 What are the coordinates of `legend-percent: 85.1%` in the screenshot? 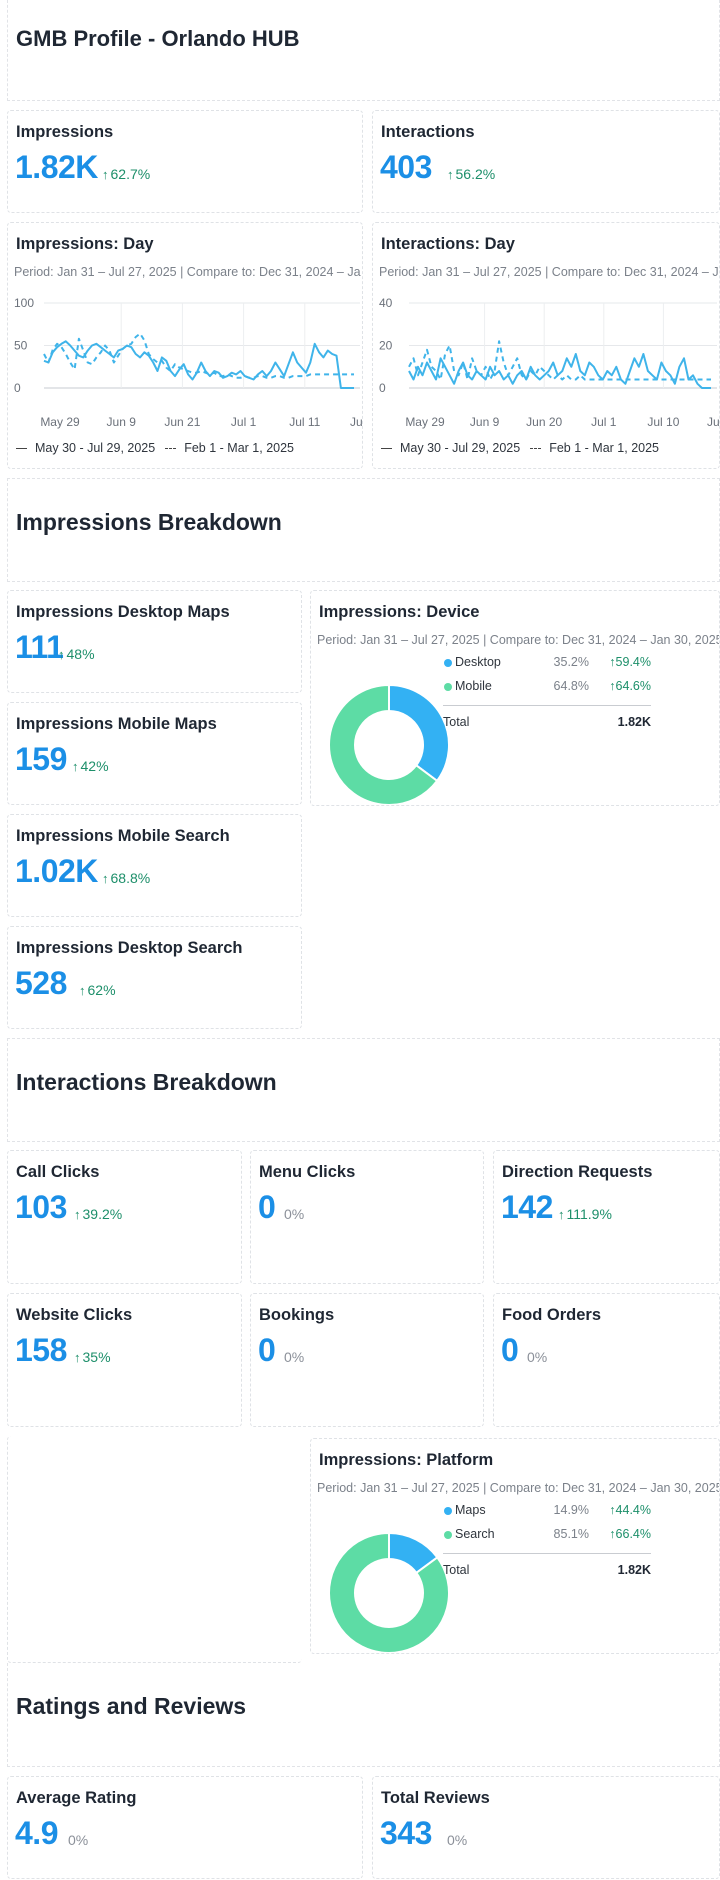 It's located at (571, 1534).